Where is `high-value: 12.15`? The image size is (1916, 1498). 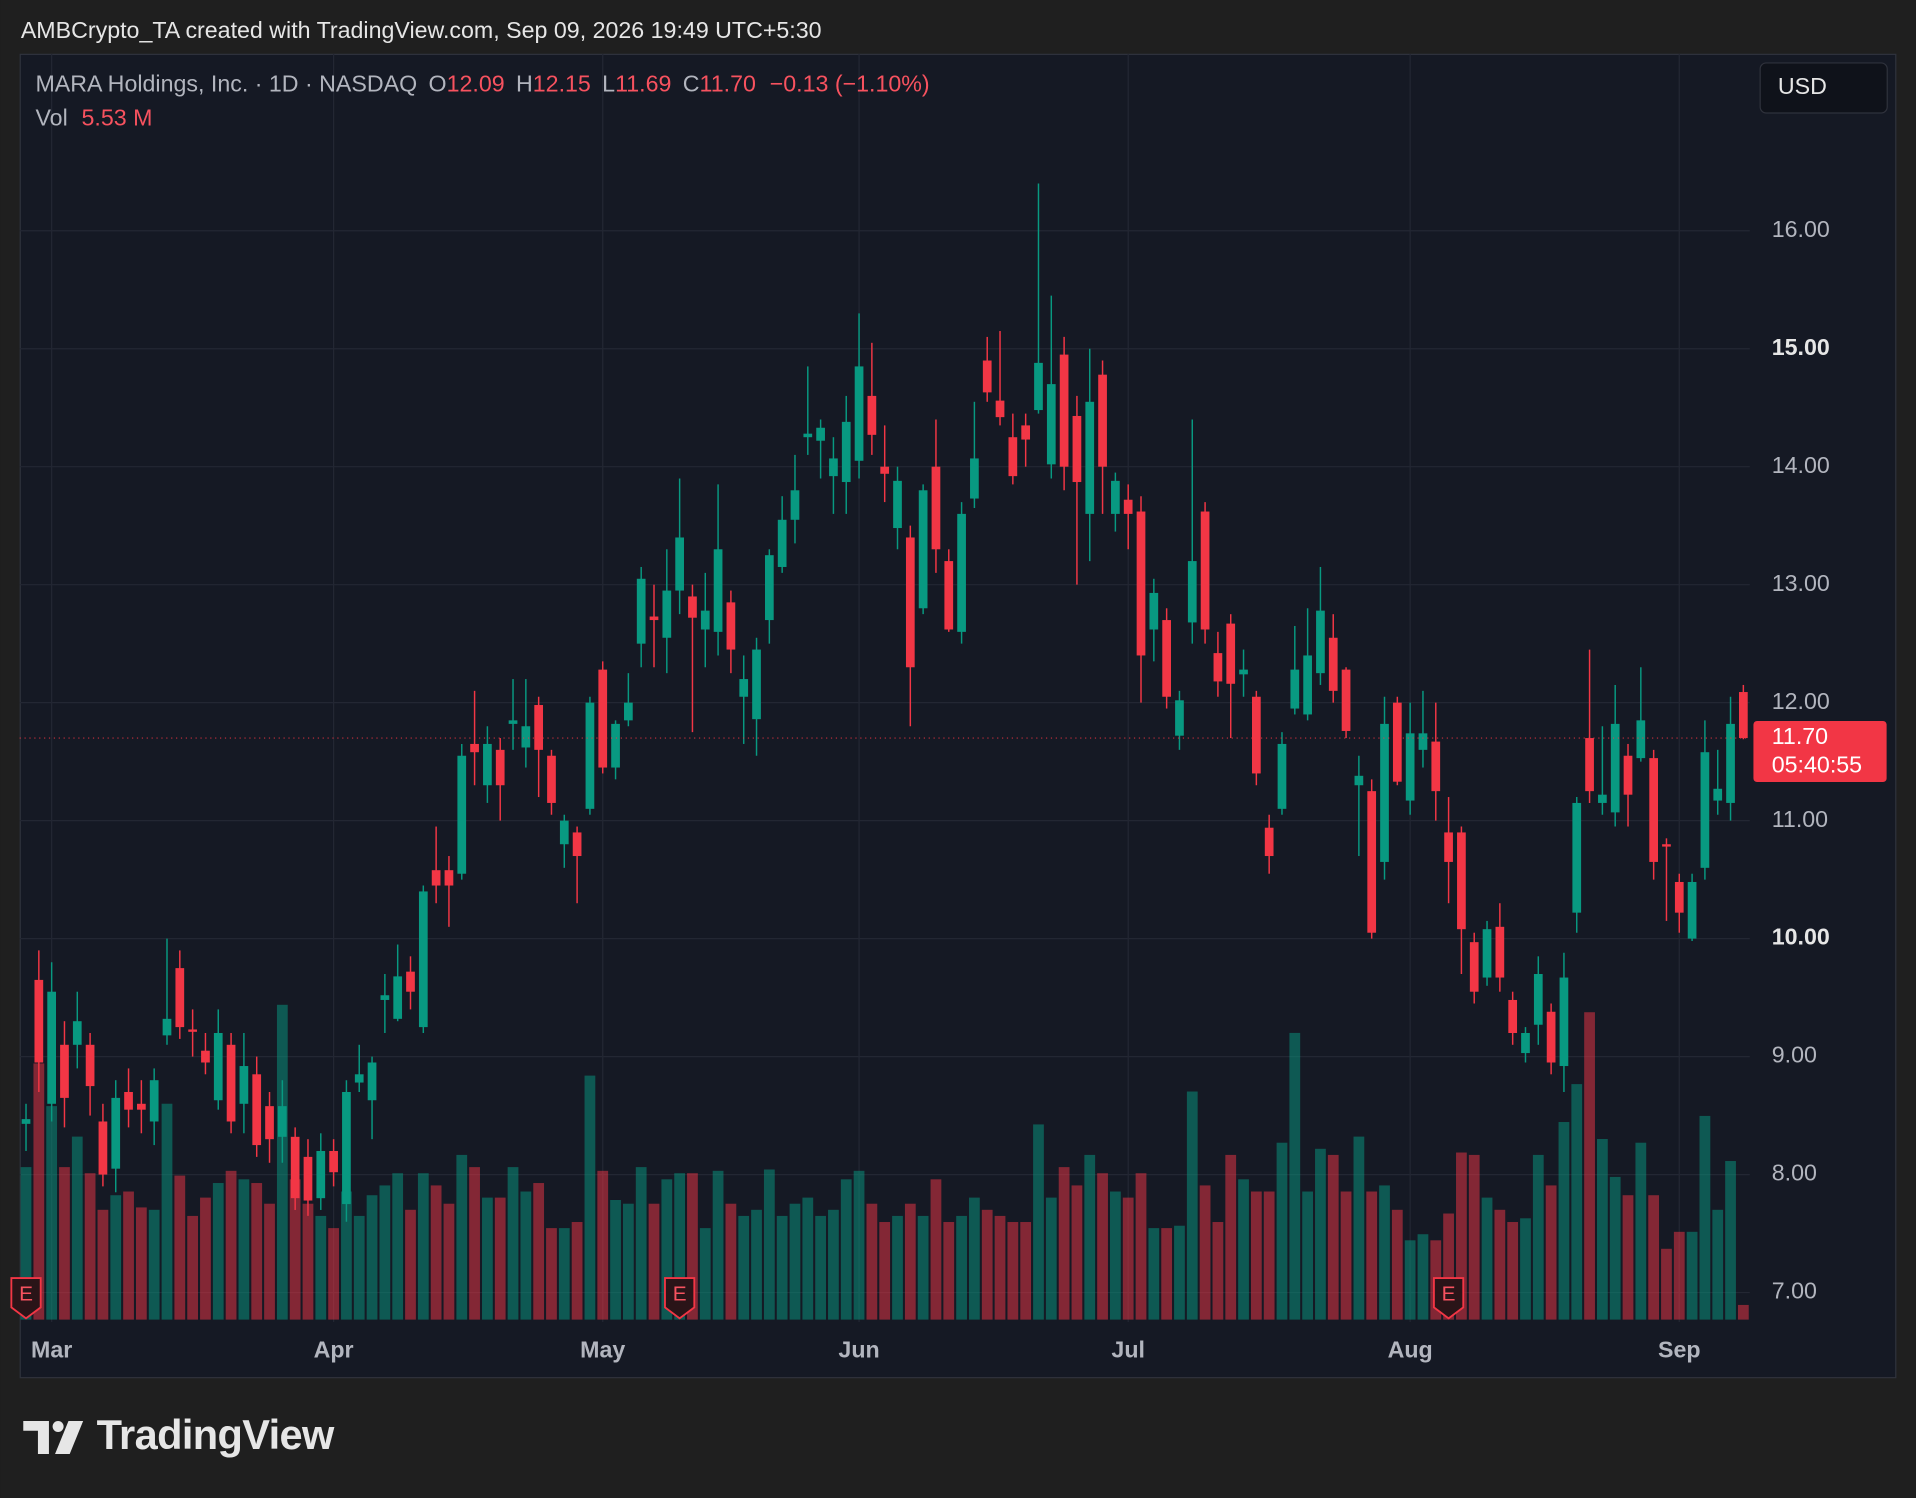 high-value: 12.15 is located at coordinates (562, 84).